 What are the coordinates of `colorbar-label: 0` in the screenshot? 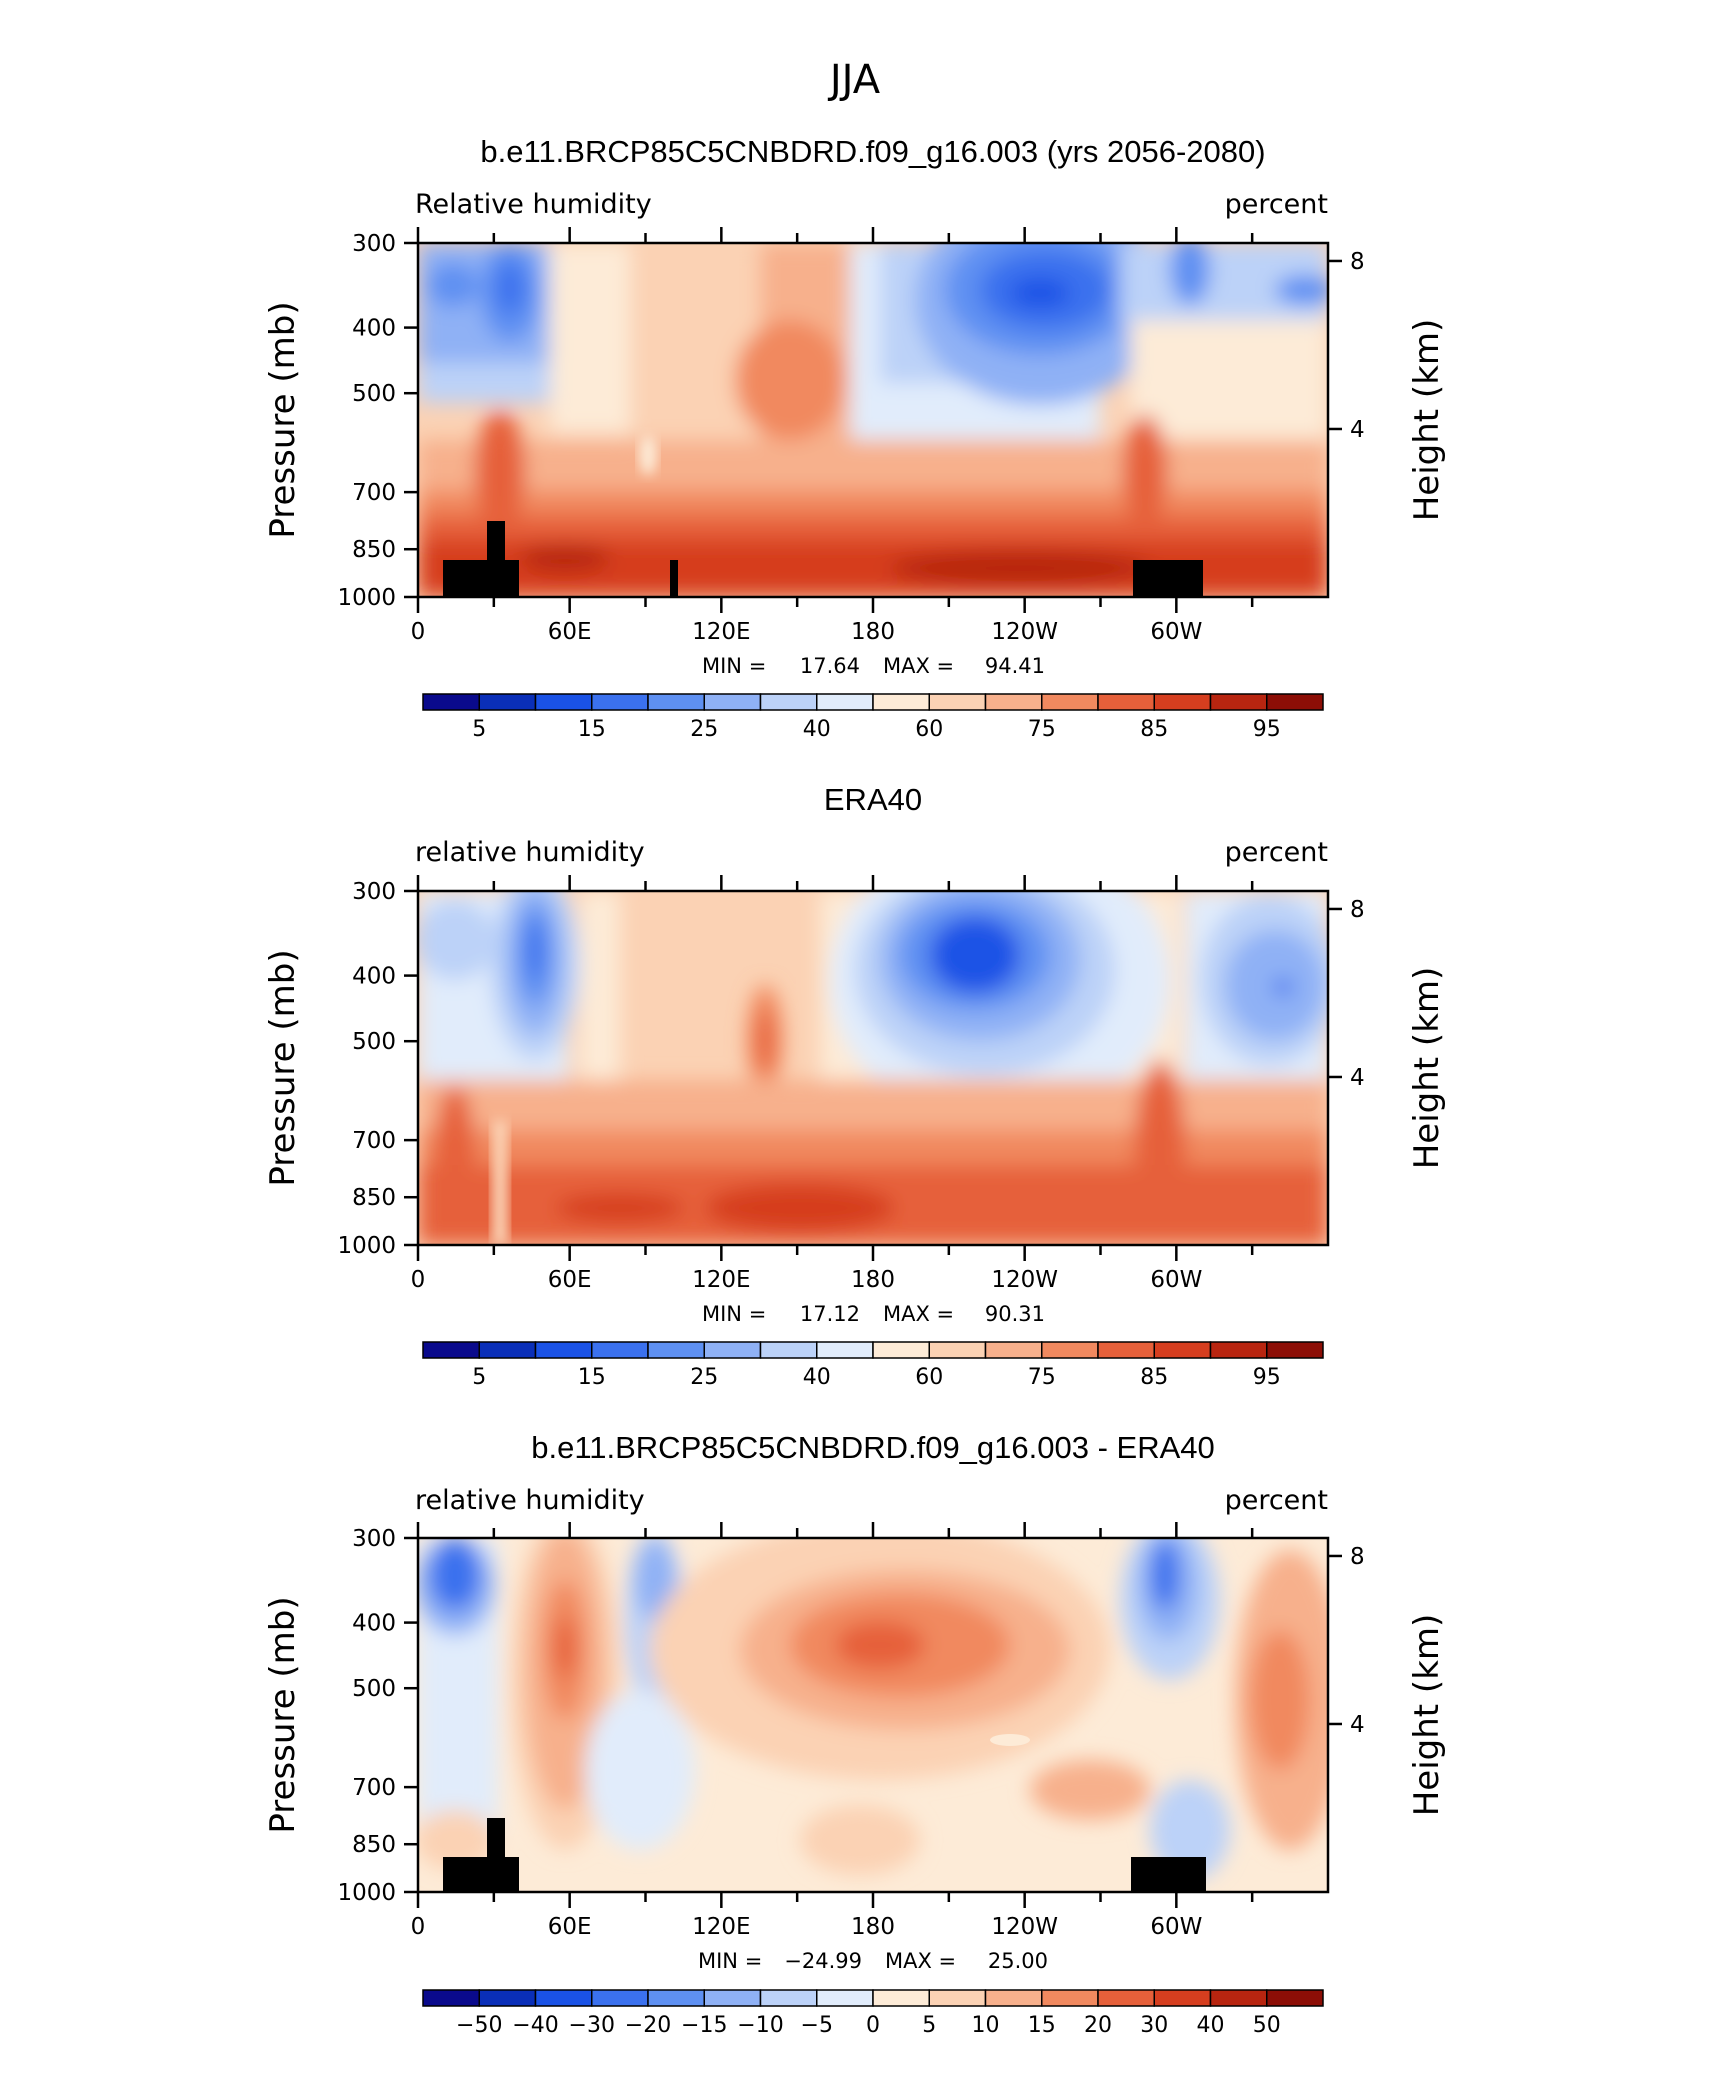 It's located at (873, 2025).